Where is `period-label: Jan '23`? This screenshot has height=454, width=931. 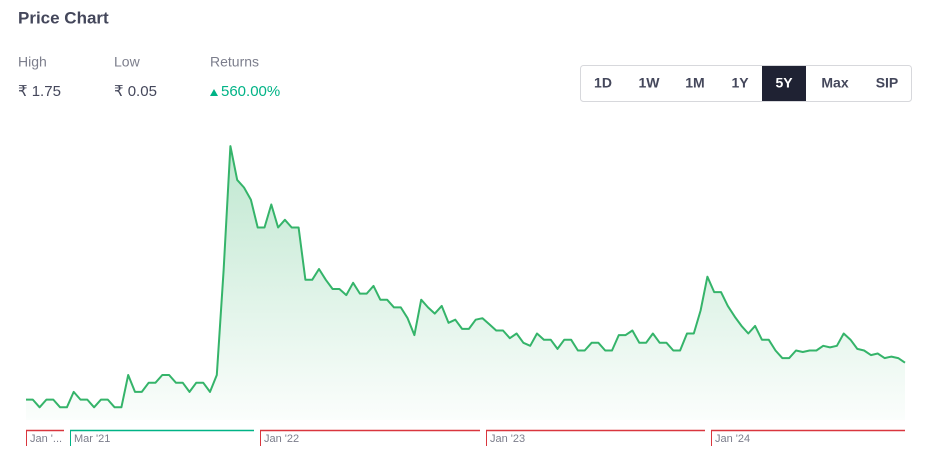 period-label: Jan '23 is located at coordinates (507, 439).